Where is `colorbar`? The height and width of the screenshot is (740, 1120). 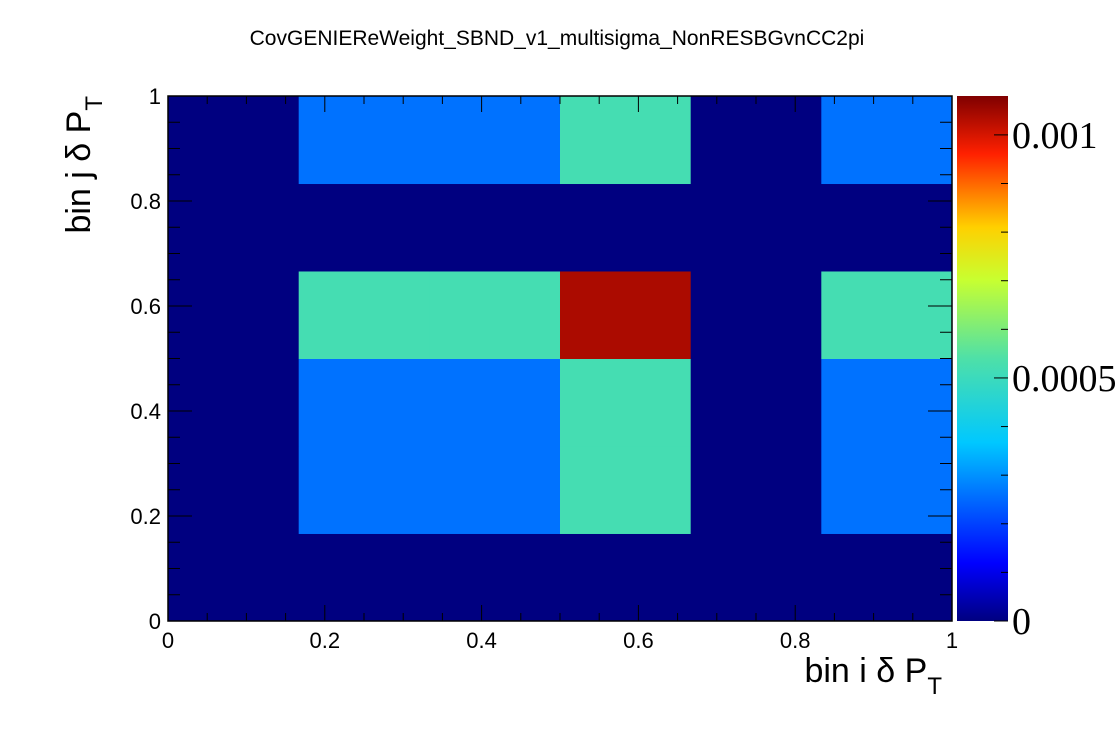
colorbar is located at coordinates (982, 358).